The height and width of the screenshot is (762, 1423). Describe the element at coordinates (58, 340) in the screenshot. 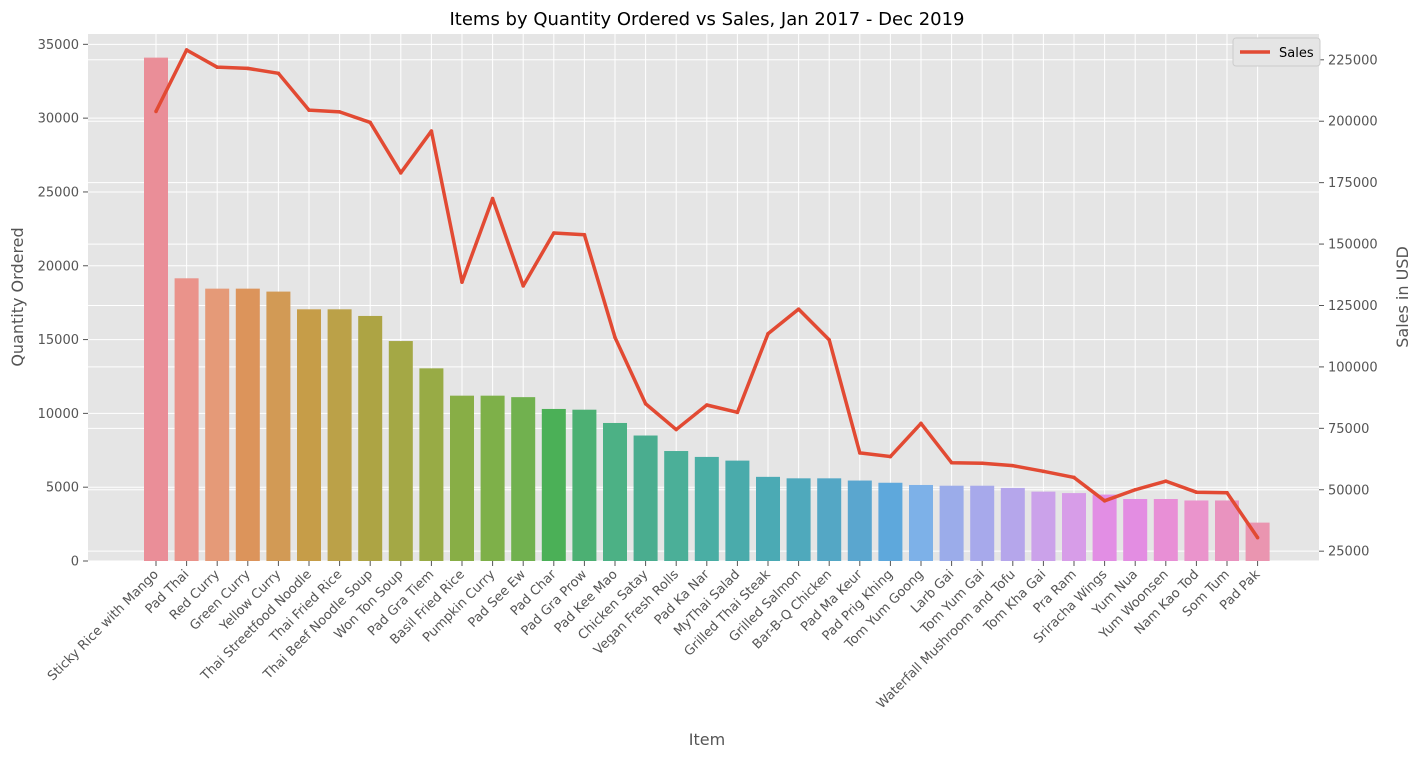

I see `y-tick-label: 15000` at that location.